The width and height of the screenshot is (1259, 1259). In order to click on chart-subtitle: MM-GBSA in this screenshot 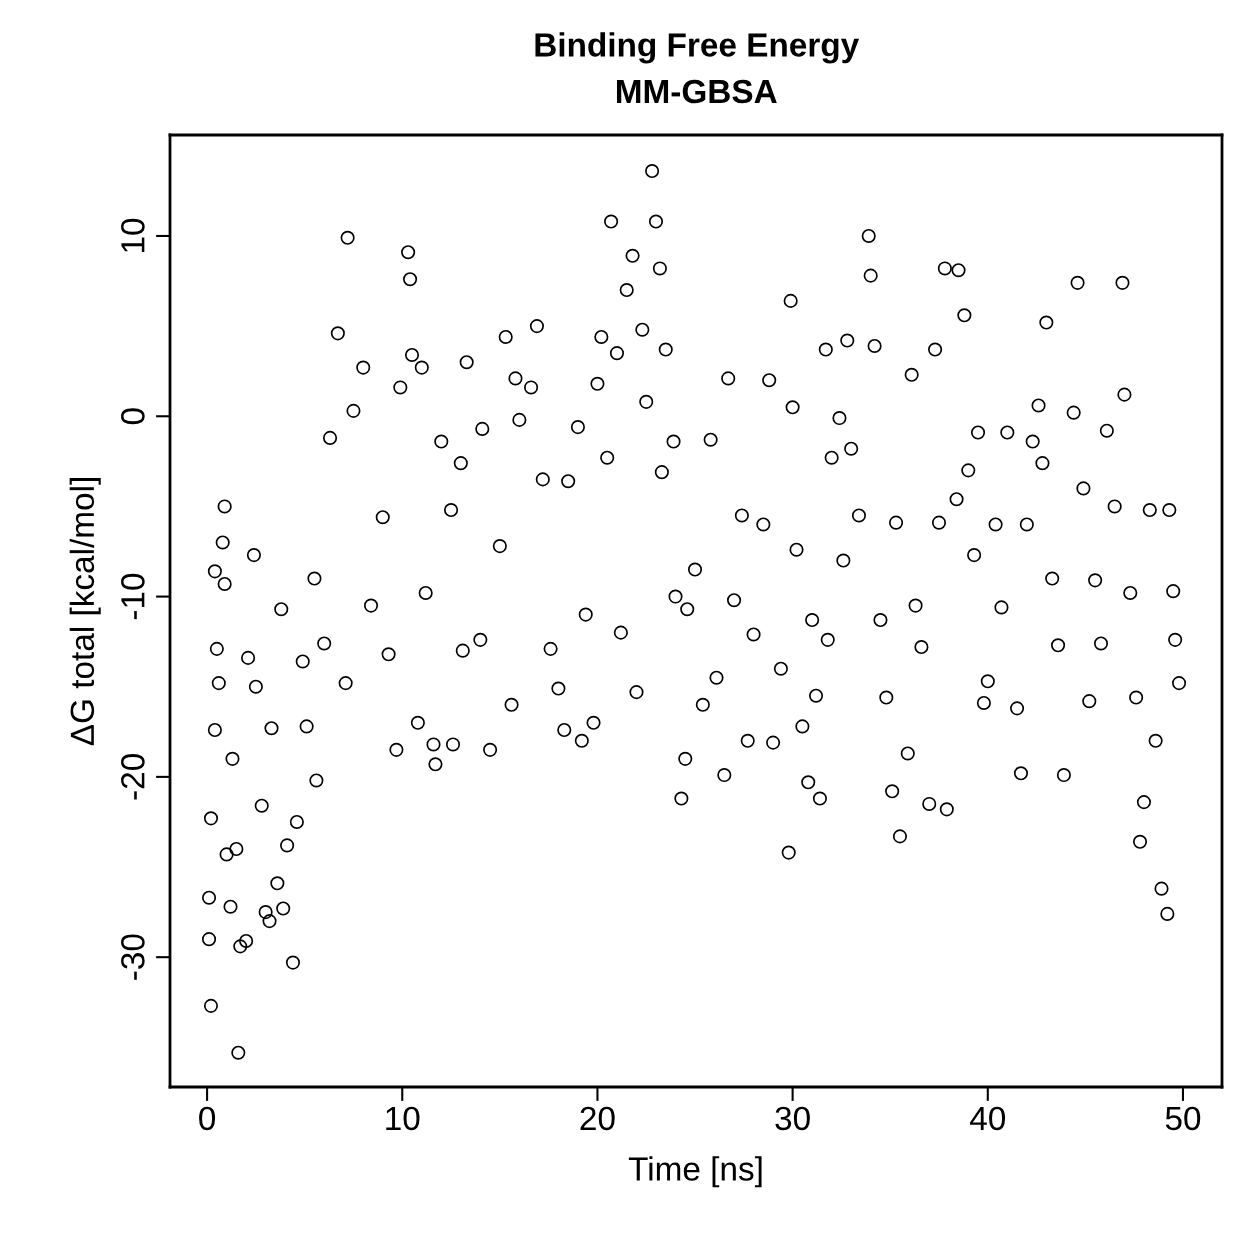, I will do `click(696, 91)`.